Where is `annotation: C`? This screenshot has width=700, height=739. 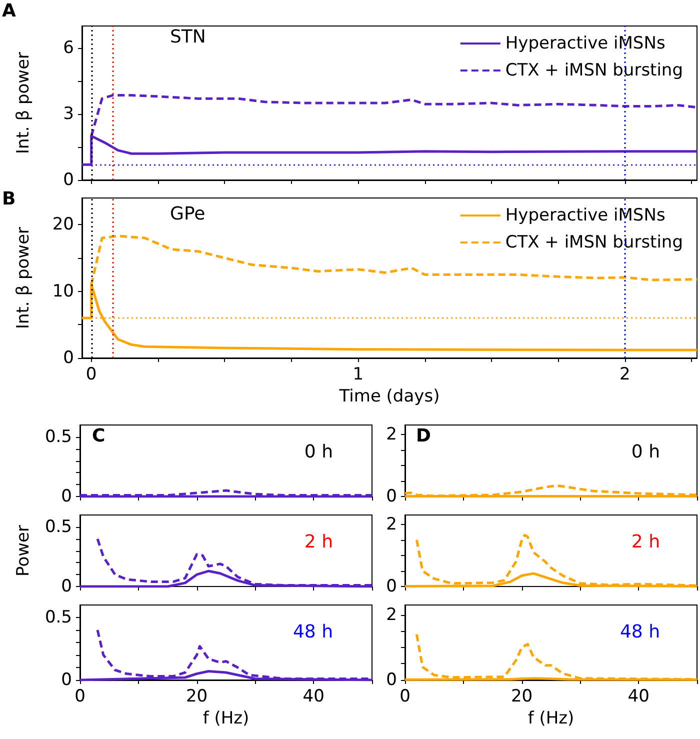 annotation: C is located at coordinates (99, 436).